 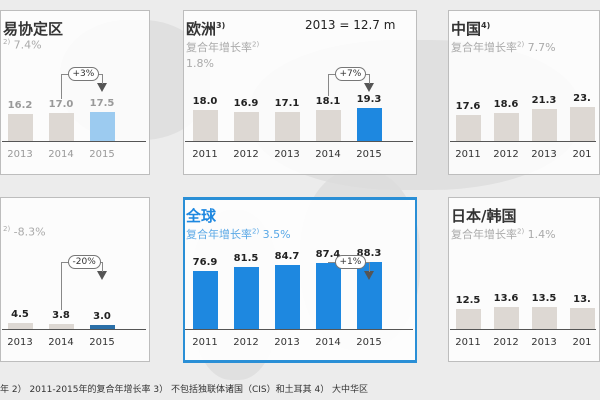 What do you see at coordinates (350, 25) in the screenshot?
I see `panel-subtitle: 2013 = 12.7 m` at bounding box center [350, 25].